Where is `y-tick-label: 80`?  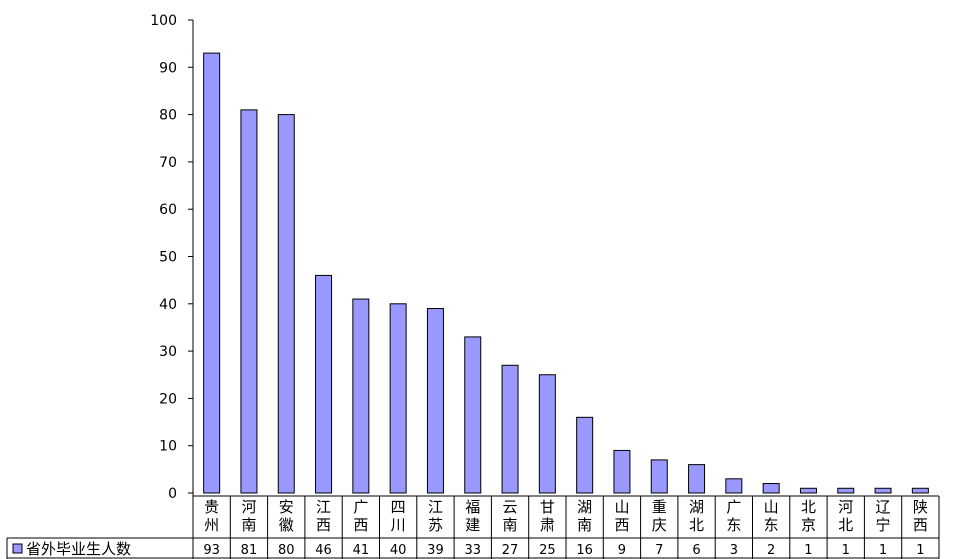 y-tick-label: 80 is located at coordinates (168, 116).